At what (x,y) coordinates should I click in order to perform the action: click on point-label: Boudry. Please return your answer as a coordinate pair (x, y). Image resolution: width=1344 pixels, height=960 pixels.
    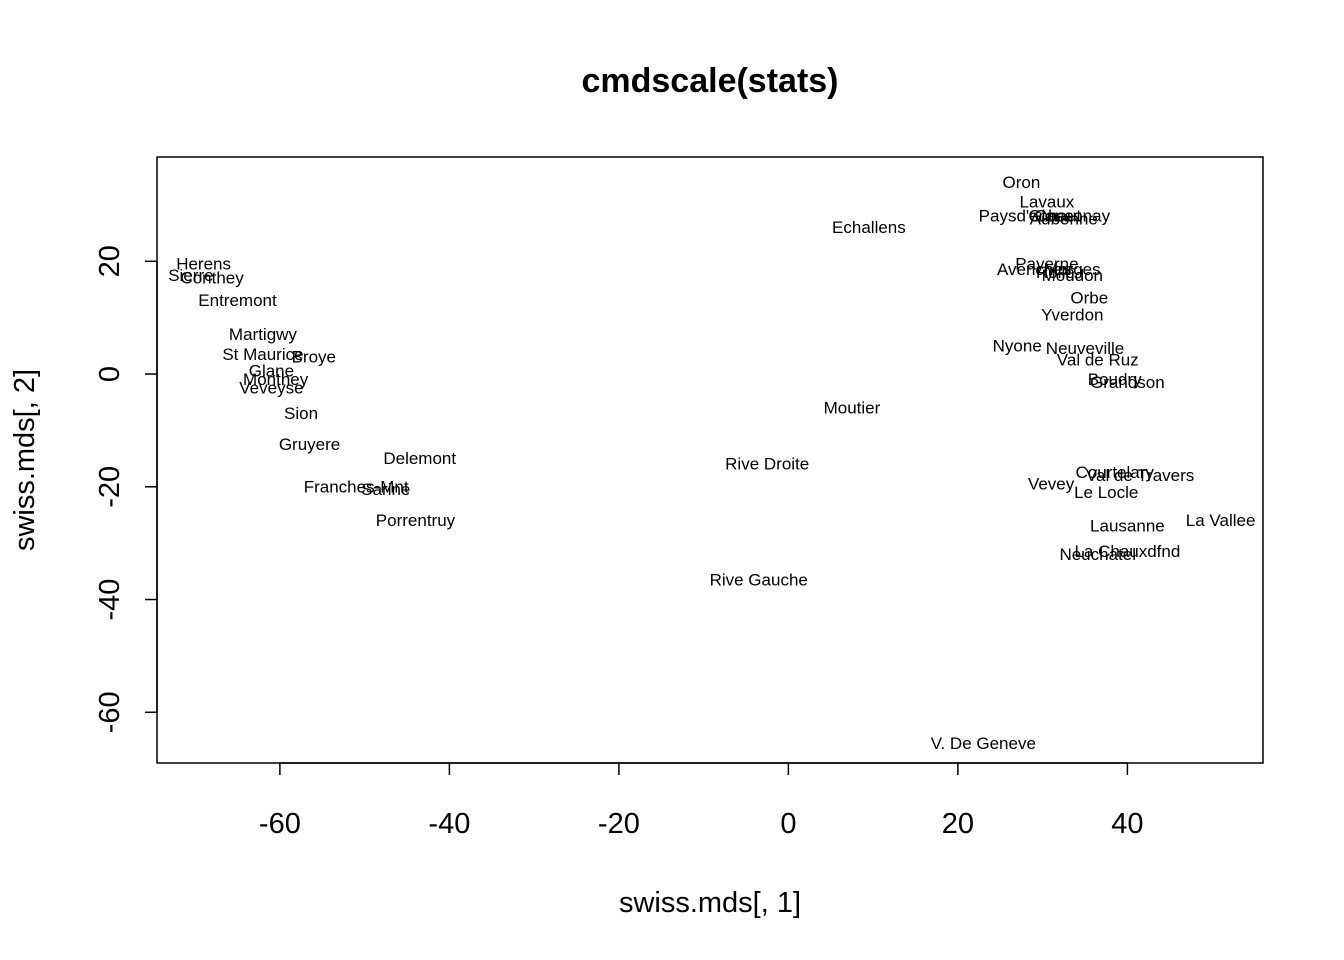
    Looking at the image, I should click on (1115, 379).